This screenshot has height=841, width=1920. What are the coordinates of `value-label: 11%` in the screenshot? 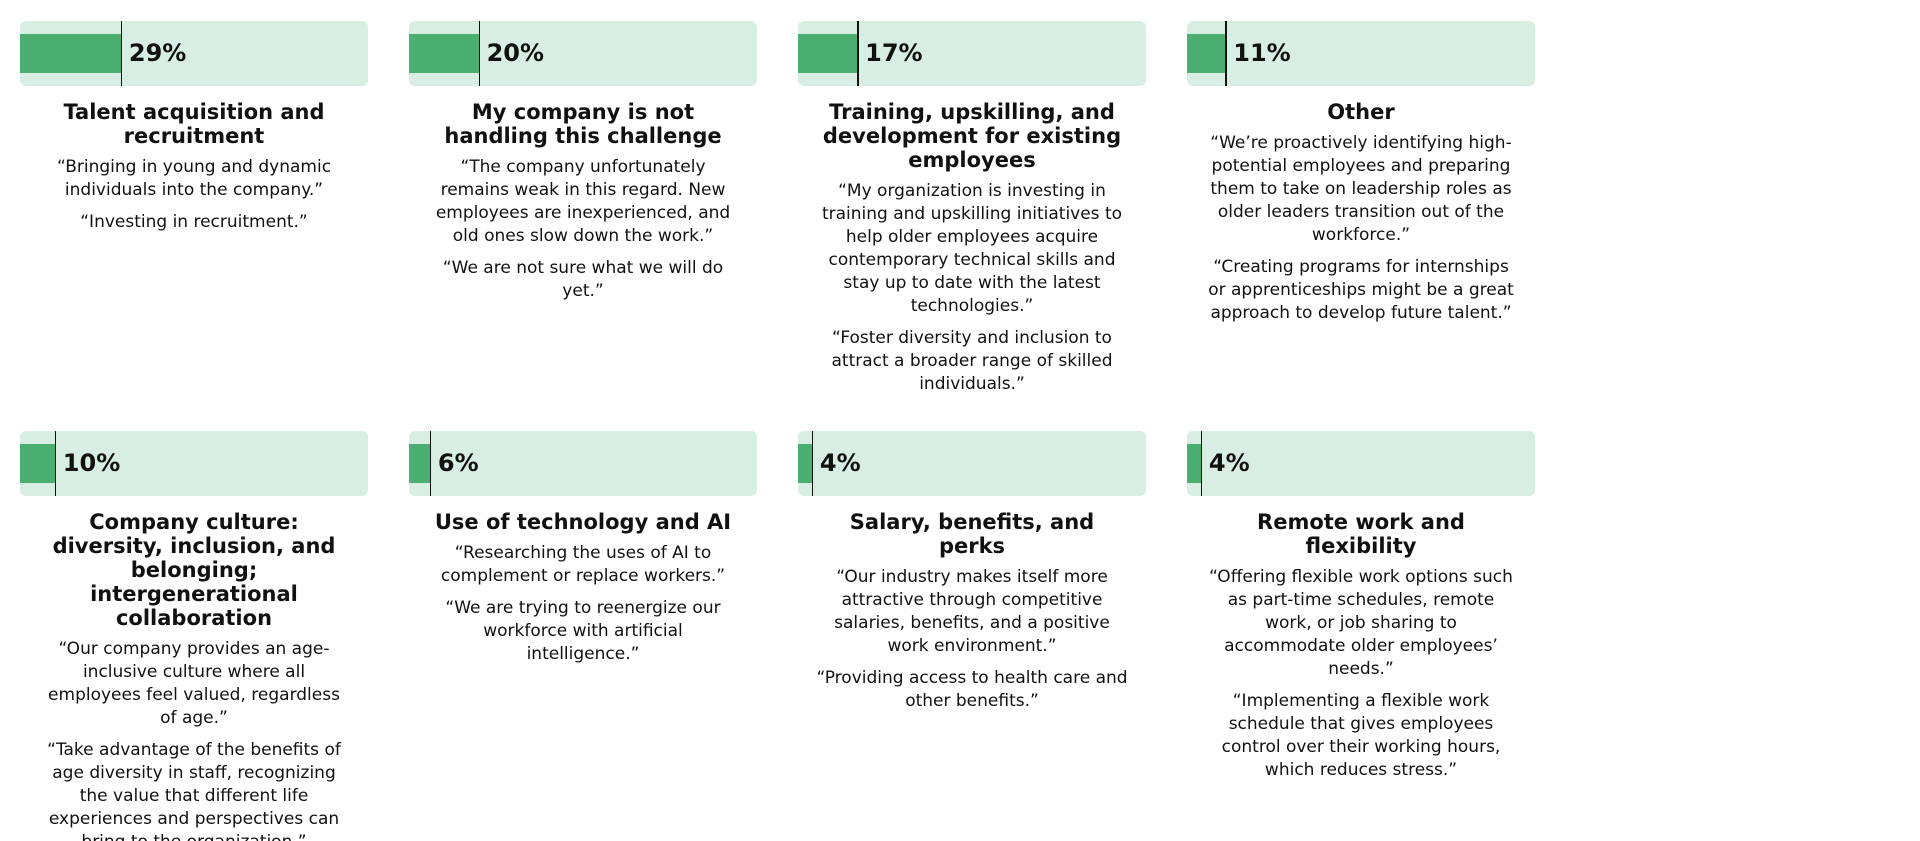 It's located at (1262, 53).